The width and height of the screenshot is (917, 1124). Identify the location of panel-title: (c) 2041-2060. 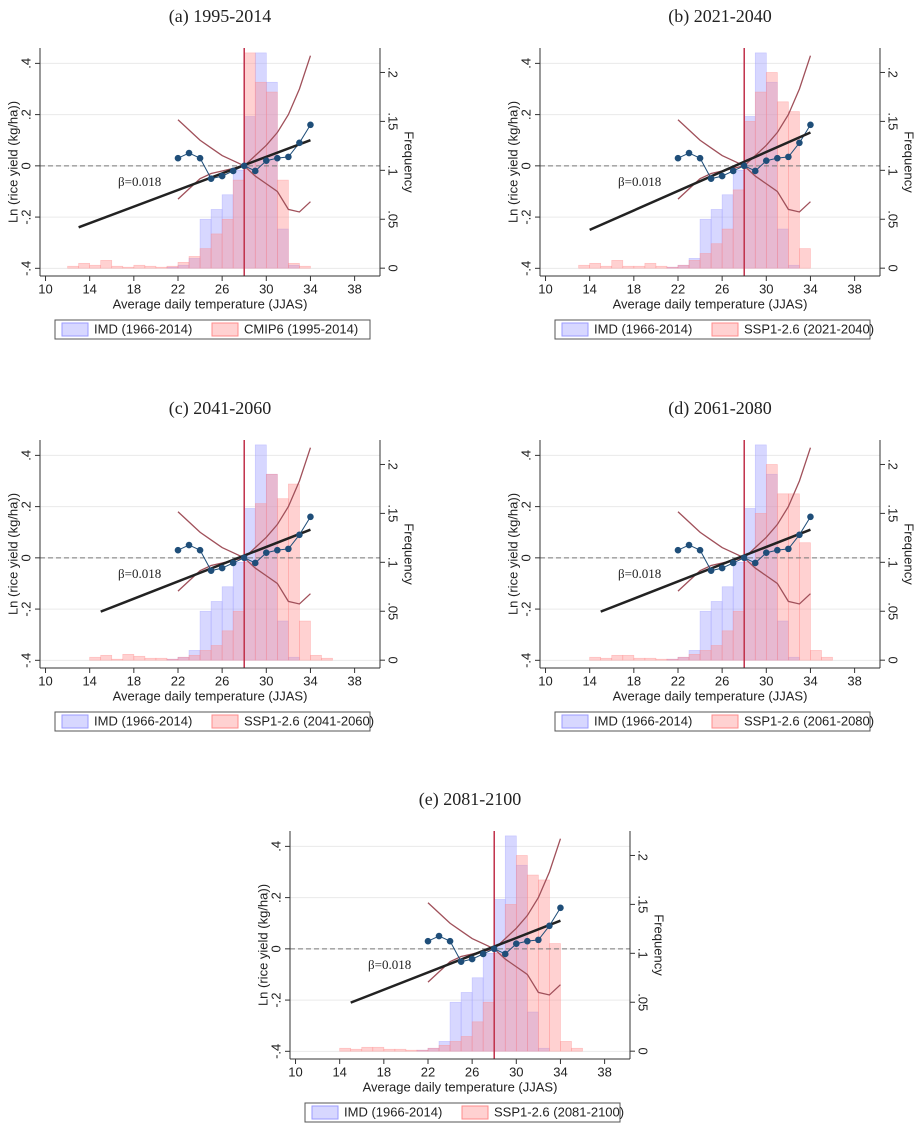
(220, 408).